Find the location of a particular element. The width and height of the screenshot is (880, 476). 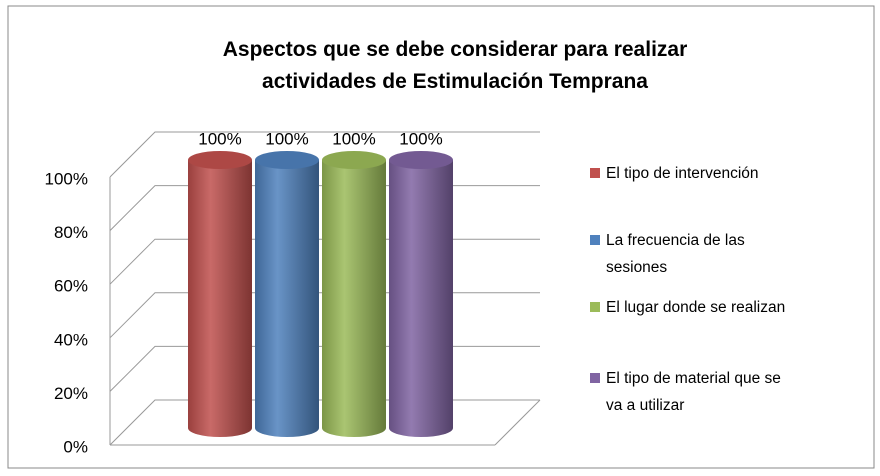

y-tick-label: 60% is located at coordinates (71, 286).